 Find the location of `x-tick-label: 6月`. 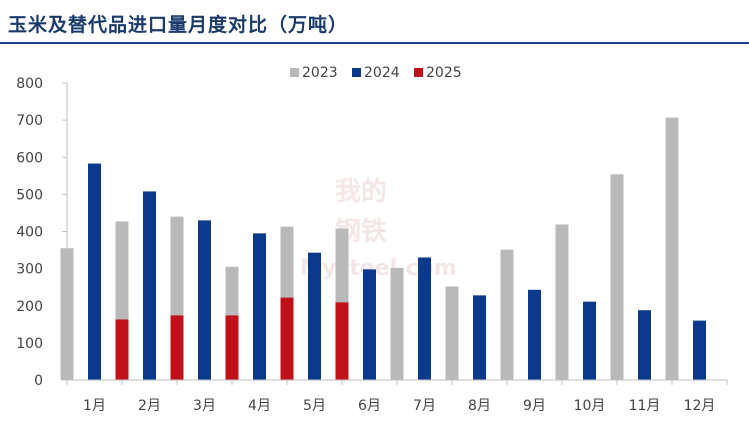

x-tick-label: 6月 is located at coordinates (369, 406).